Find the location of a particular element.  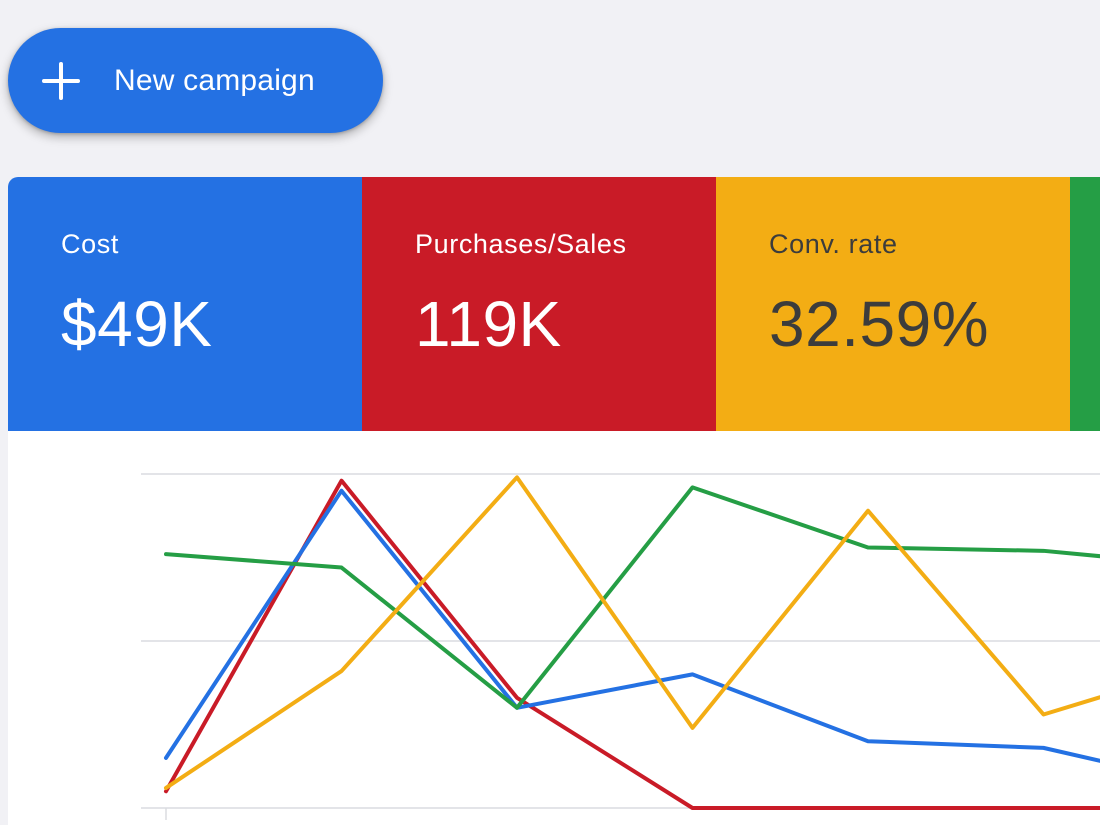

metric-label: Cost is located at coordinates (90, 244).